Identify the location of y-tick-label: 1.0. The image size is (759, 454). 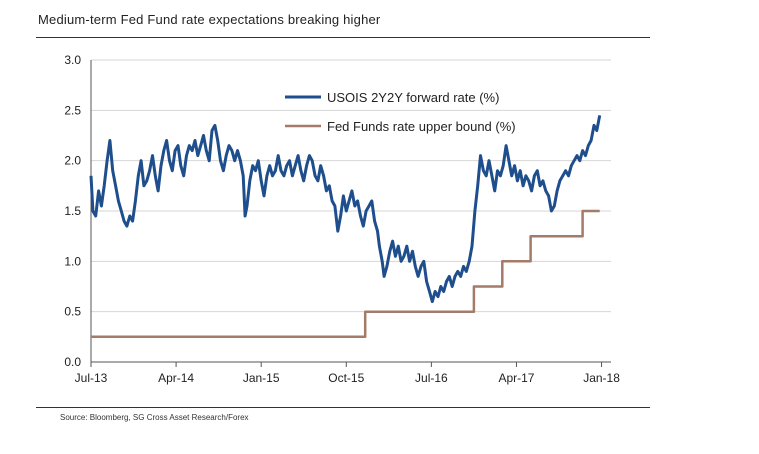
(72, 261).